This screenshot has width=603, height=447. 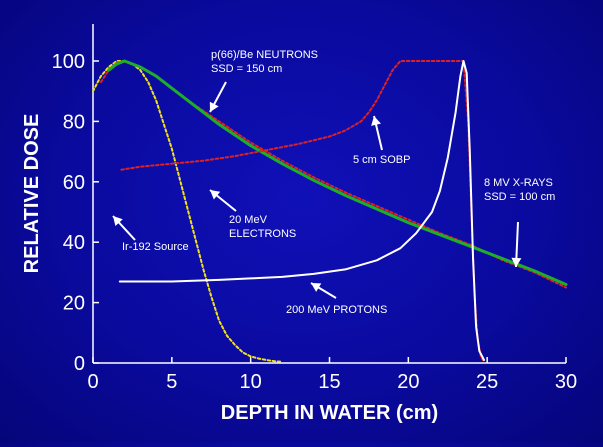 I want to click on x-axis-title: DEPTH IN WATER (cm), so click(x=329, y=413).